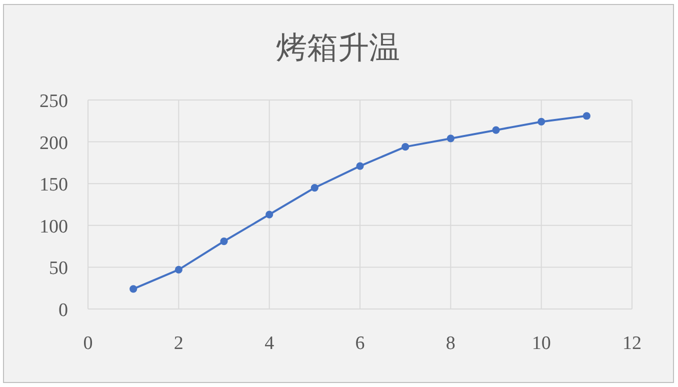  What do you see at coordinates (451, 343) in the screenshot?
I see `x-tick-label: 8` at bounding box center [451, 343].